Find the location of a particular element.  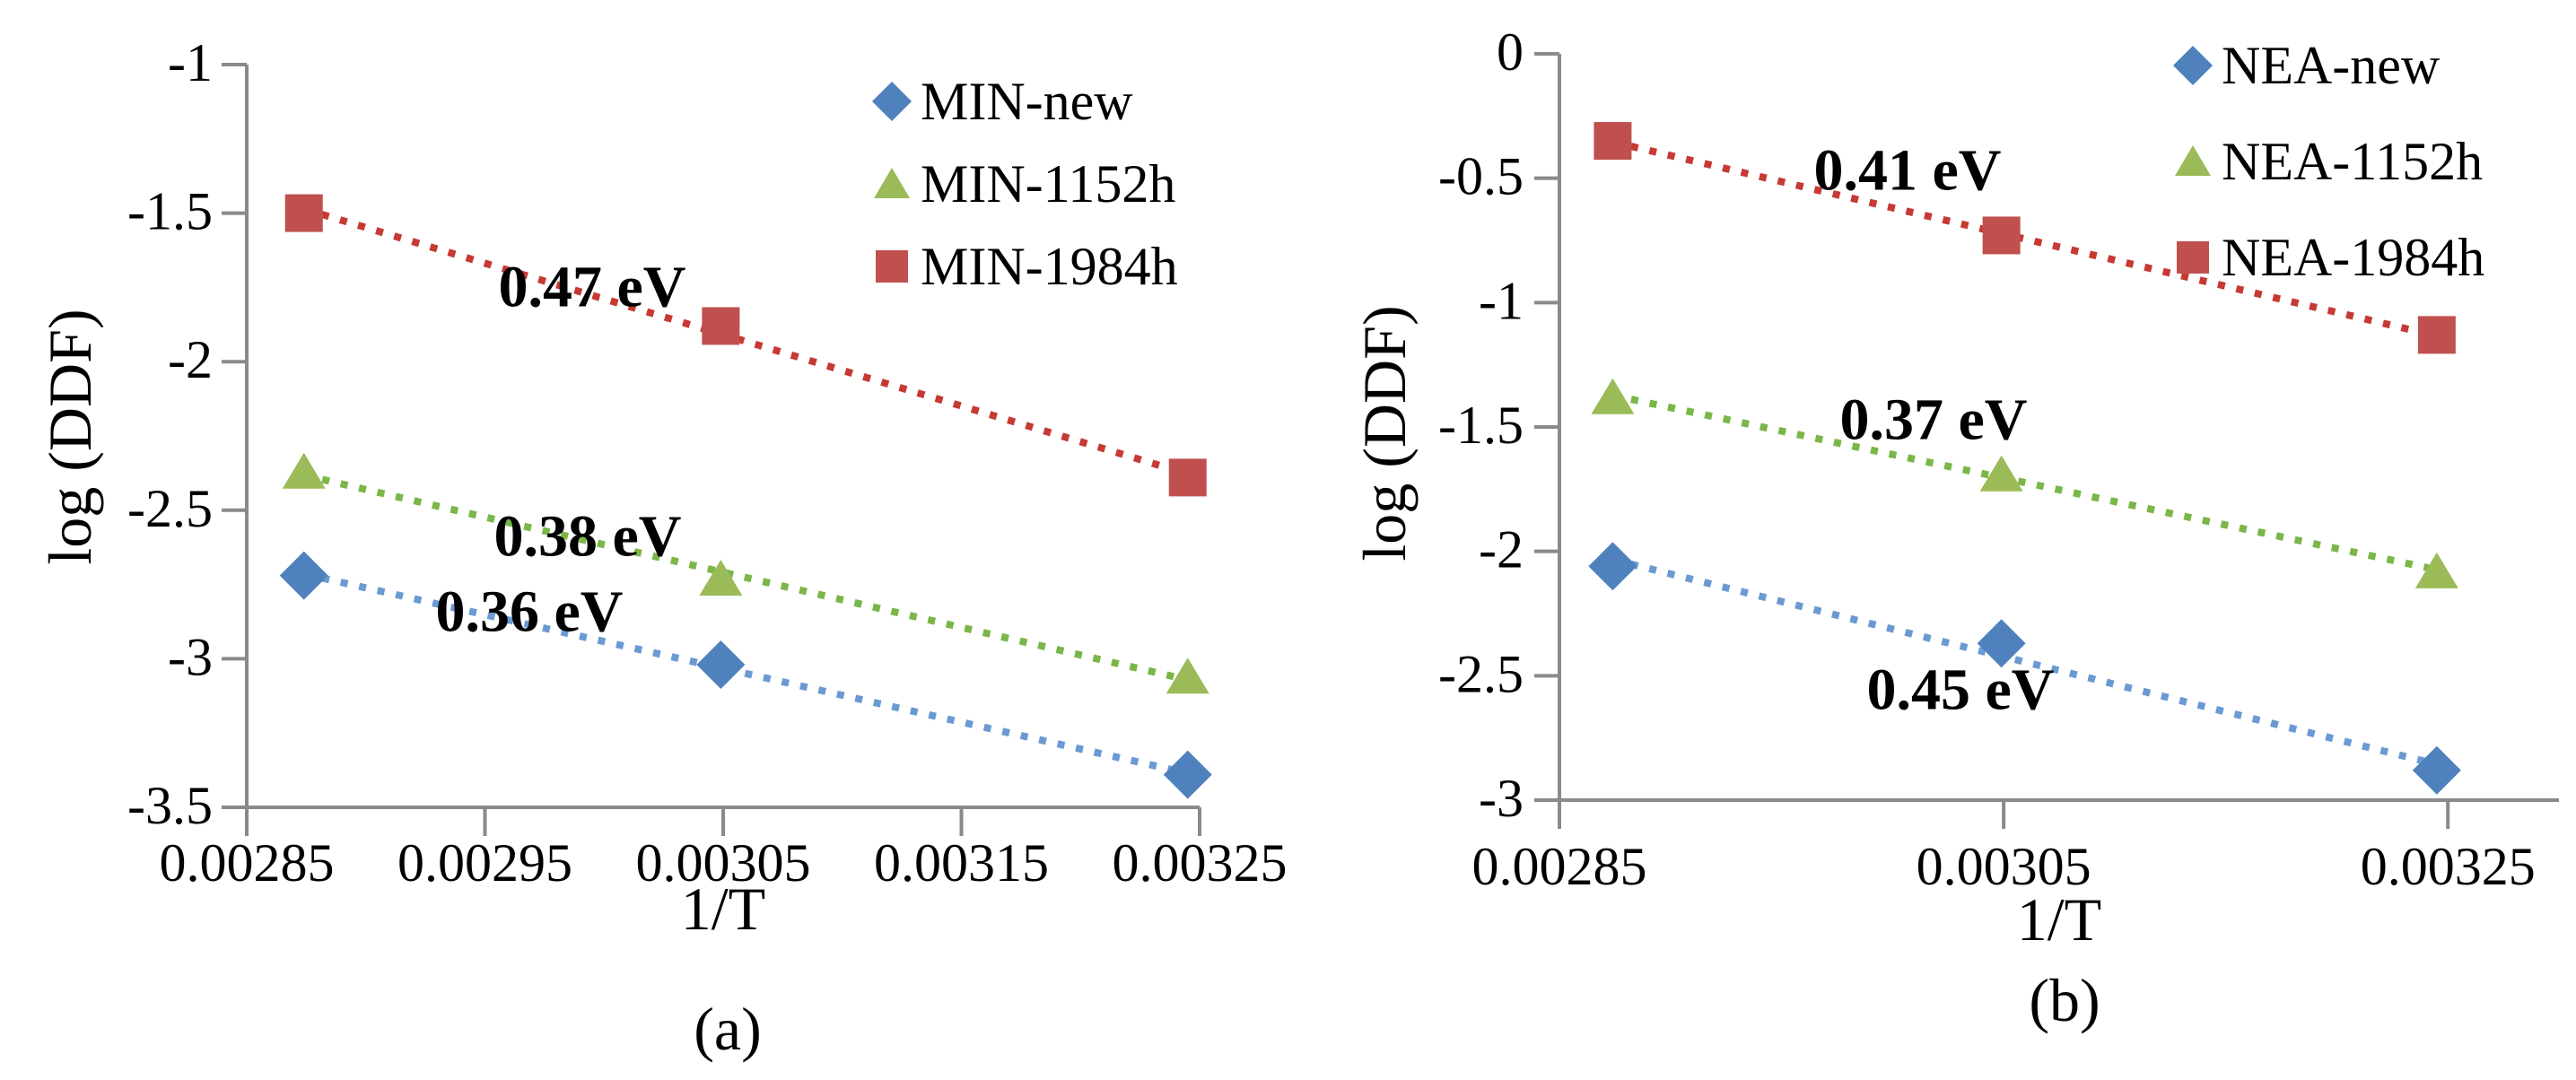

activation-energy-label: 0.38 eV is located at coordinates (588, 537).